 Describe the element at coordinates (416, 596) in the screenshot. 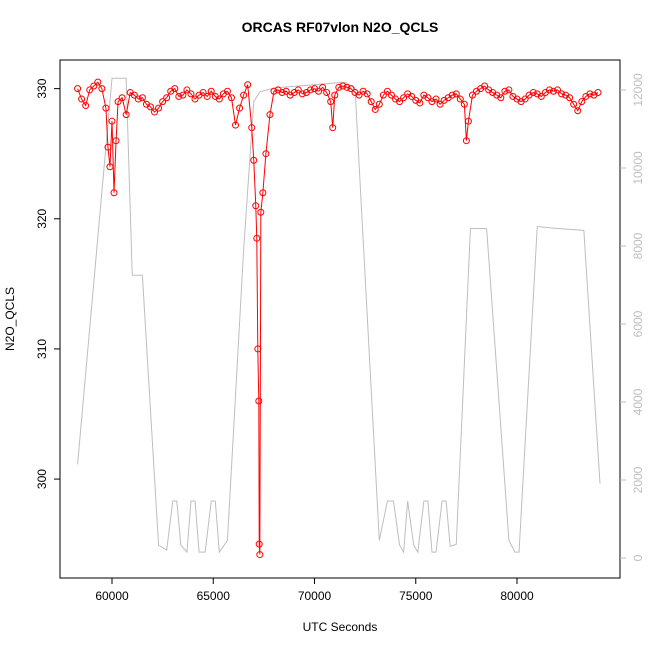

I see `x-tick-label: 75000` at that location.